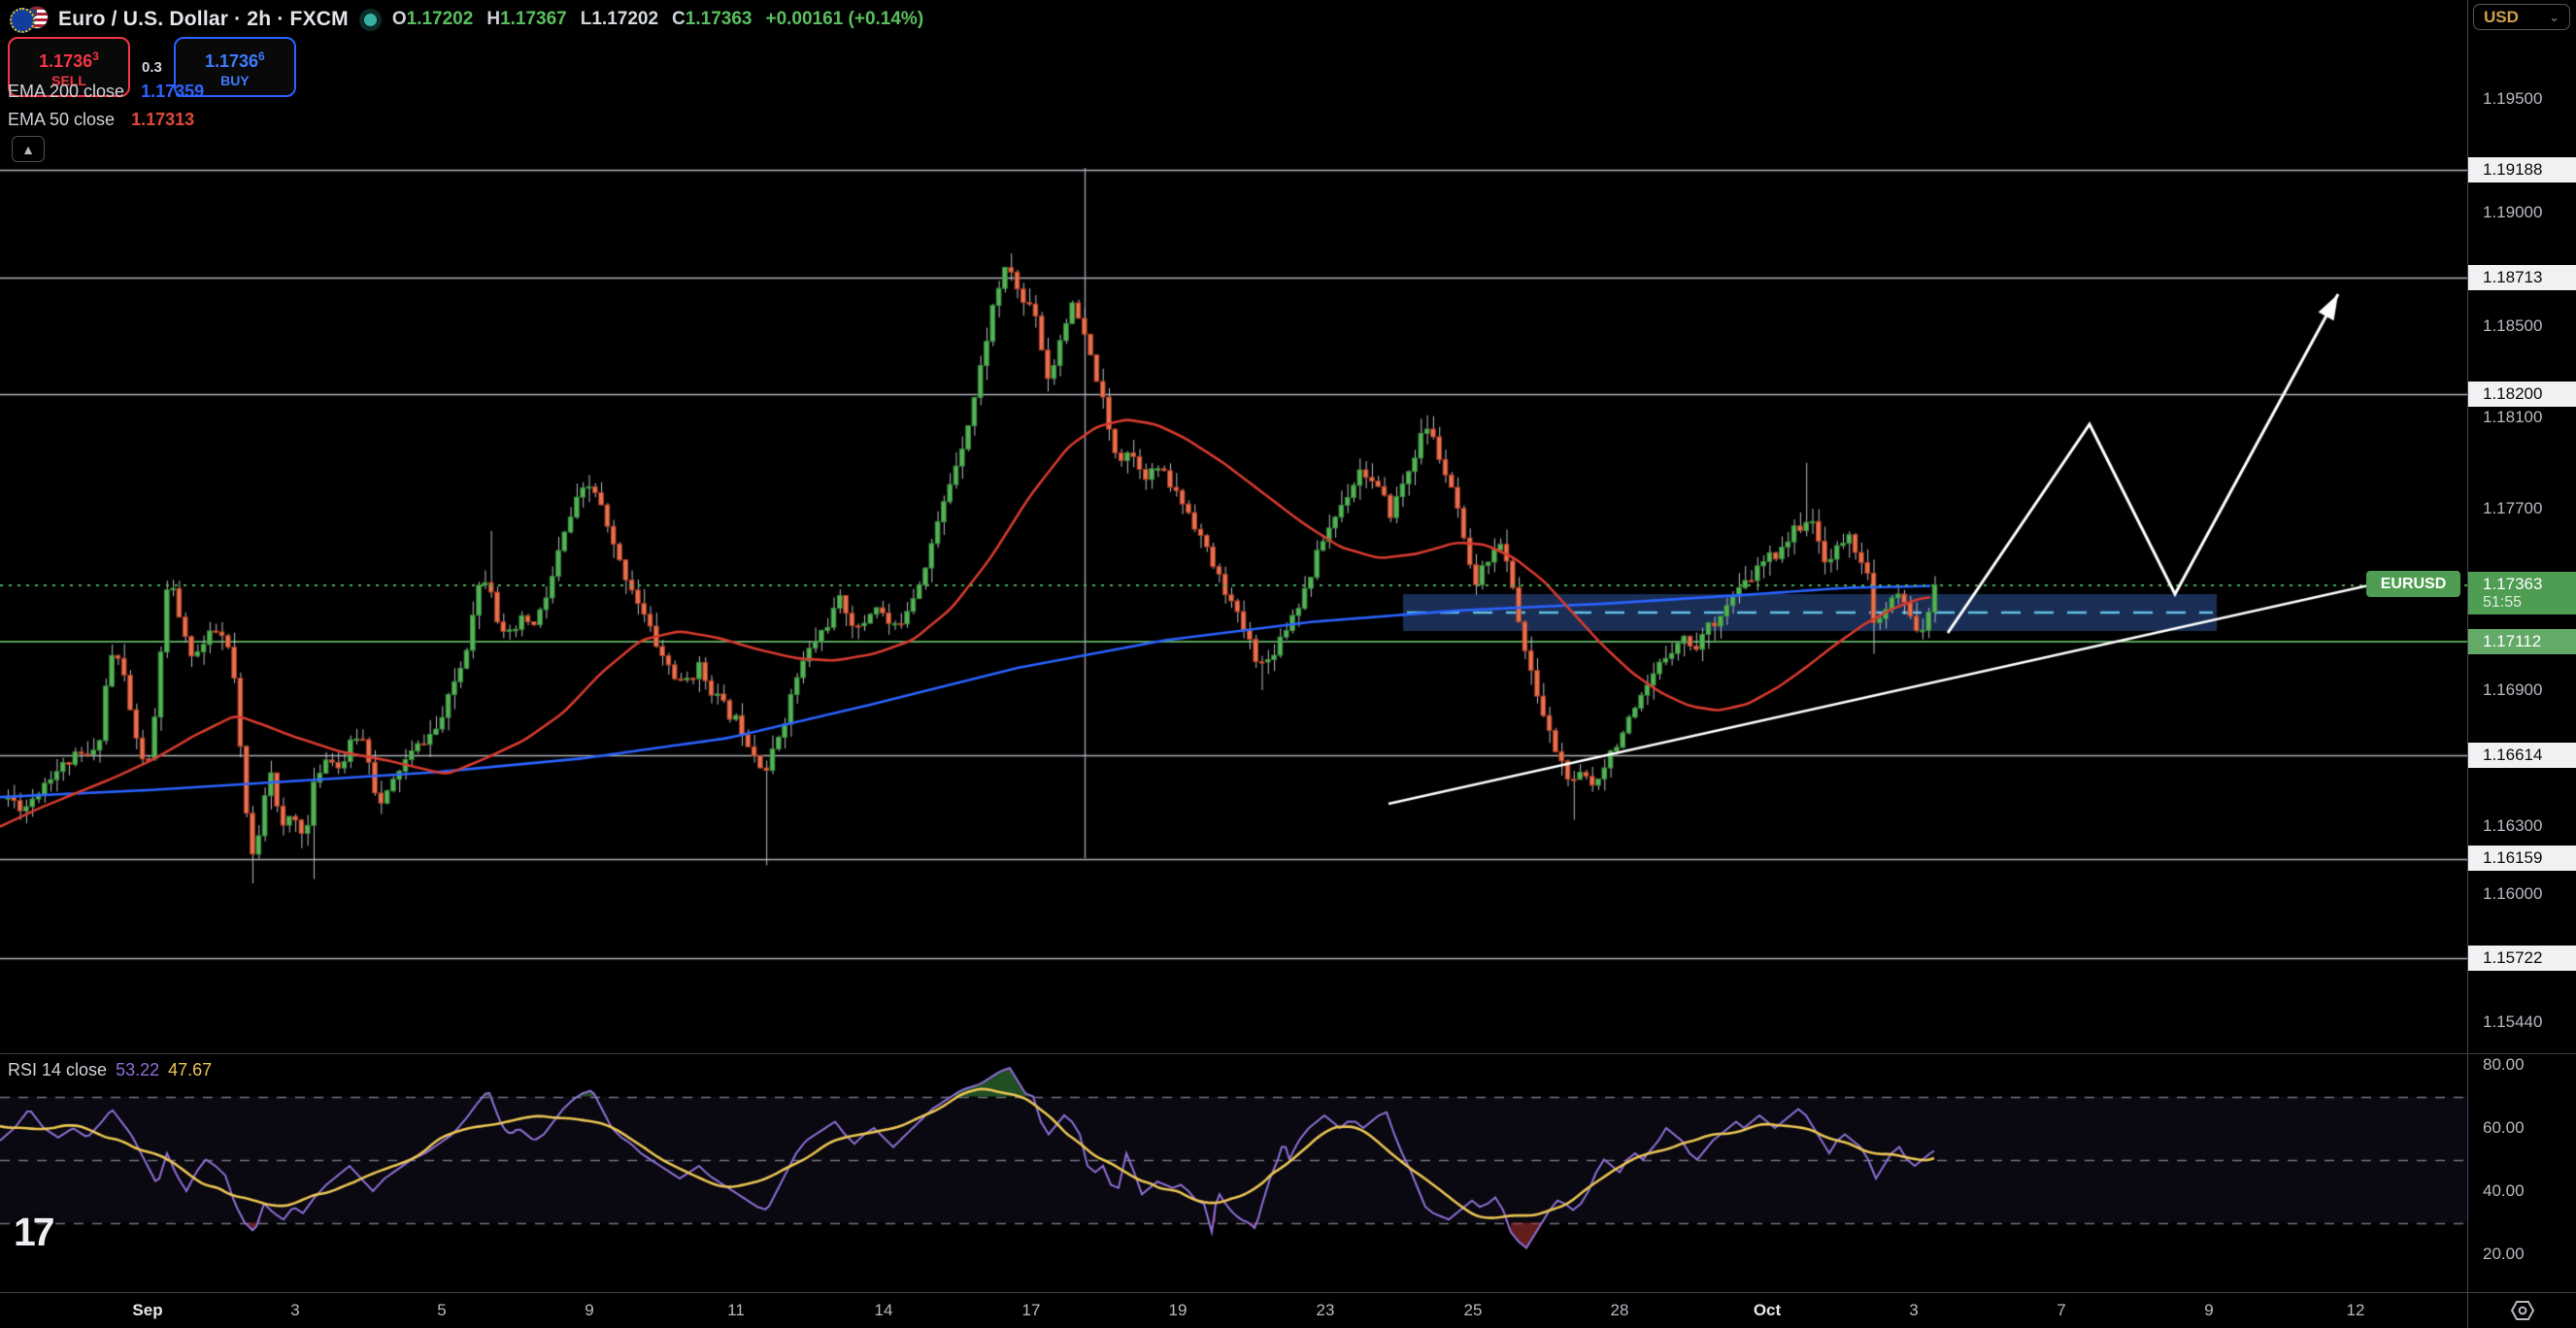  I want to click on spread-value: 0.3, so click(152, 67).